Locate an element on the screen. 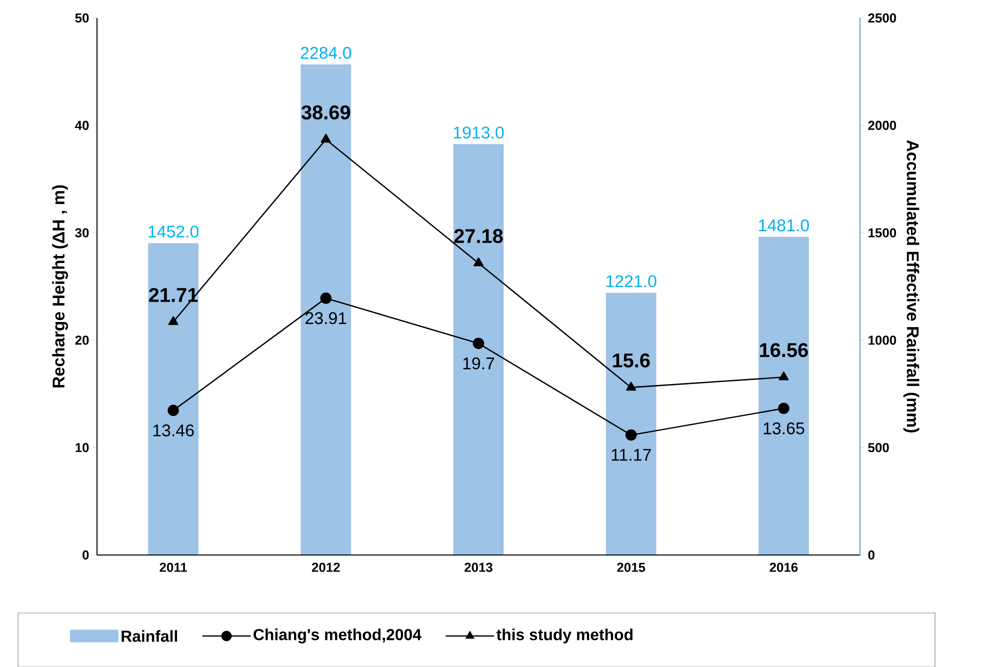 The height and width of the screenshot is (667, 981). y-axis-title: Recharge Height (ΔH , m) is located at coordinates (60, 286).